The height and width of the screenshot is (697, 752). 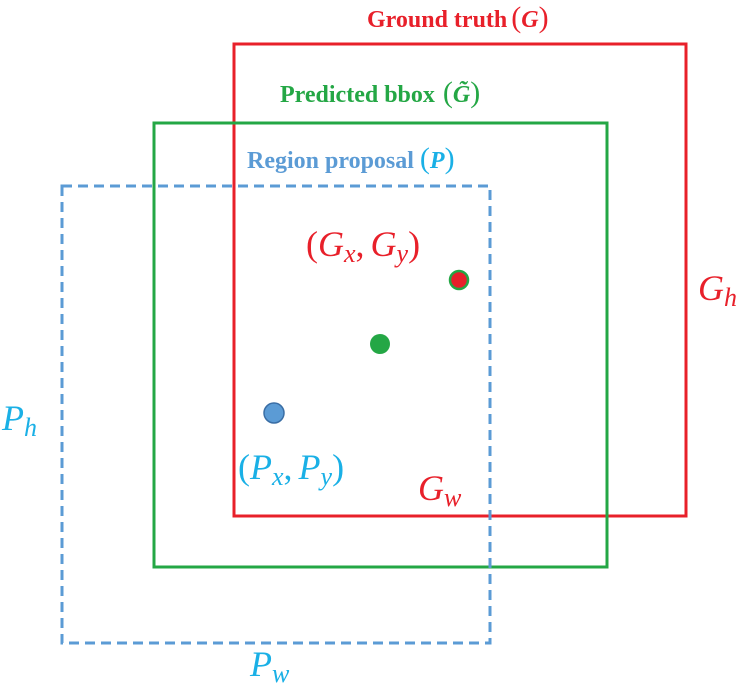 I want to click on predicted-center-point, so click(x=380, y=344).